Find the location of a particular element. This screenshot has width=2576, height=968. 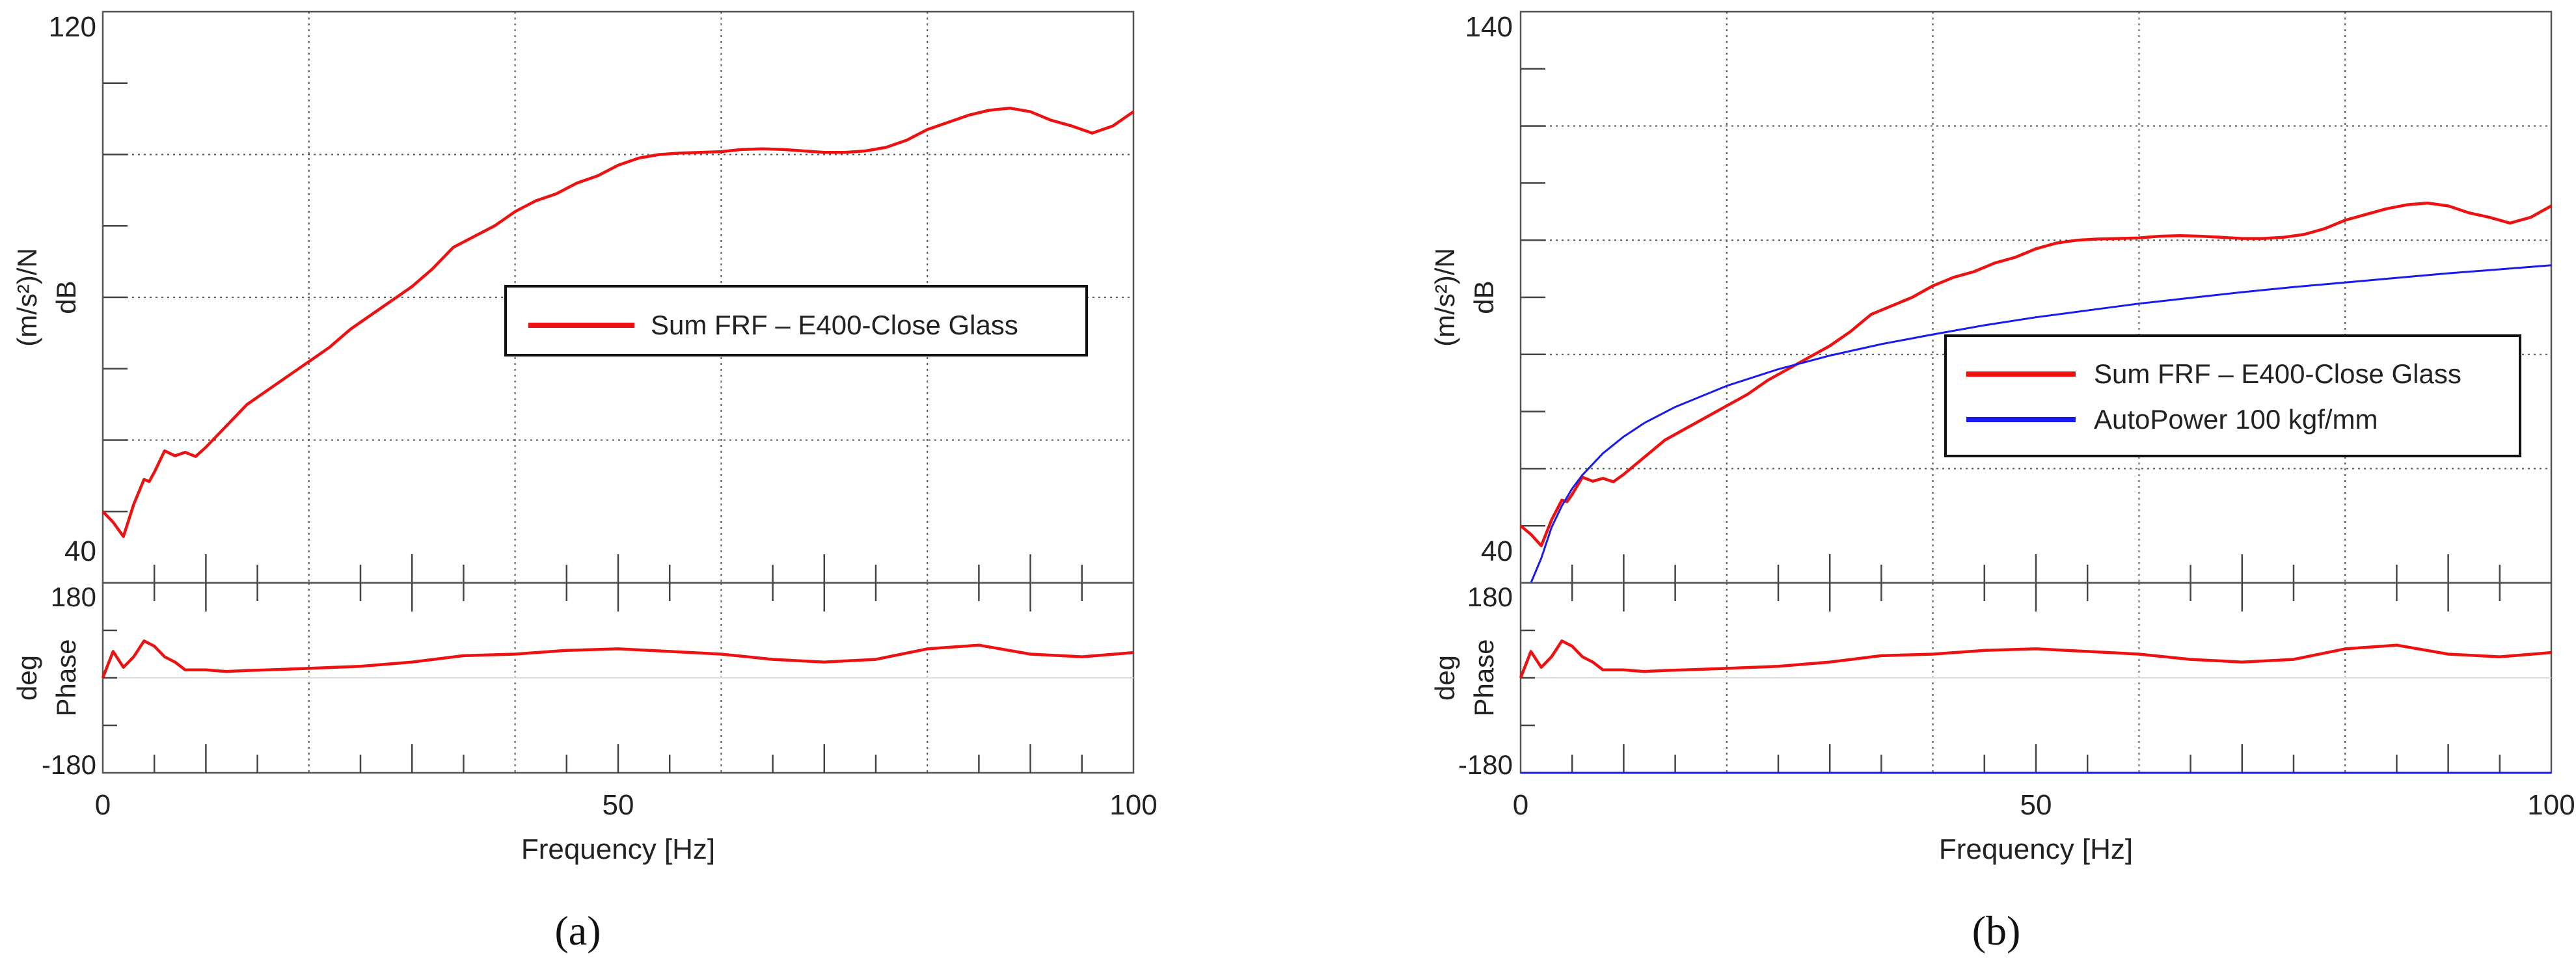

phase-ylabel-name-b: Phase is located at coordinates (1484, 677).